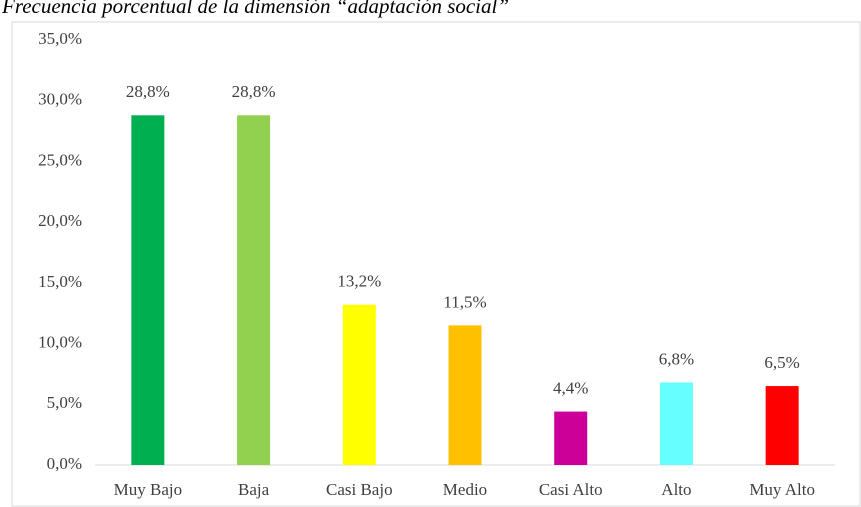 Image resolution: width=861 pixels, height=507 pixels. I want to click on data-label: 11,5%, so click(464, 301).